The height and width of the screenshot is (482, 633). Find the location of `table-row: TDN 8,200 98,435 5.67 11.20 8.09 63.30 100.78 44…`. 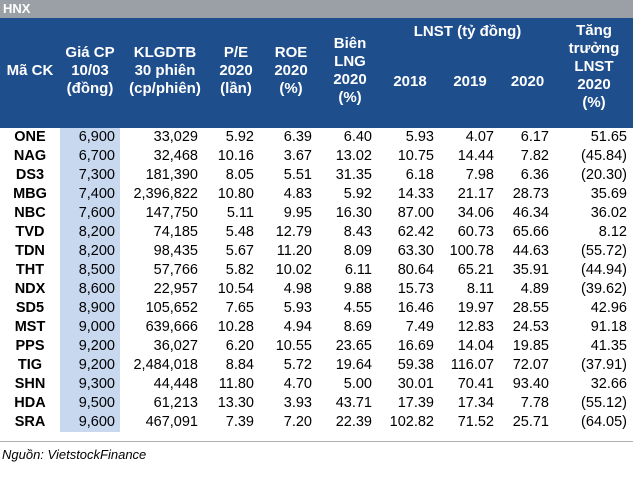

table-row: TDN 8,200 98,435 5.67 11.20 8.09 63.30 100.78 44… is located at coordinates (316, 251).